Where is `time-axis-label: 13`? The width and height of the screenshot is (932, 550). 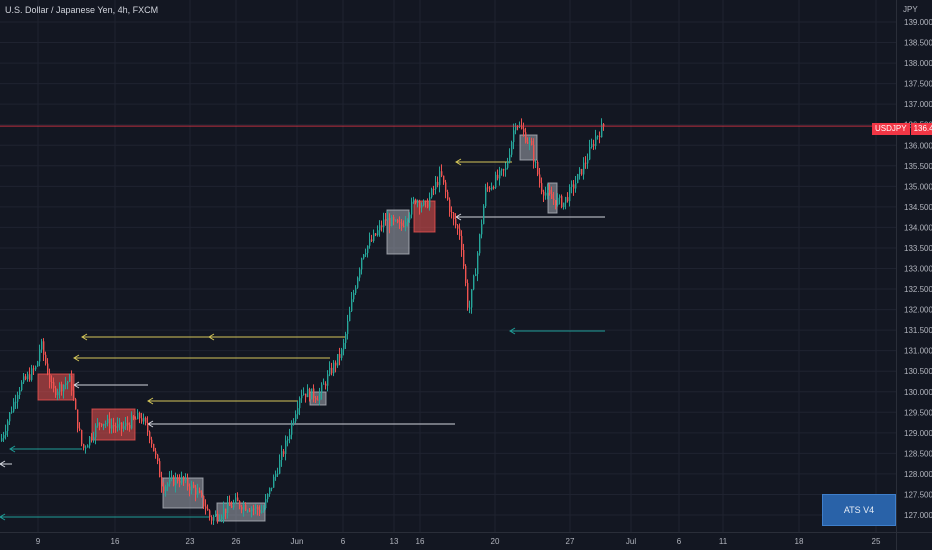 time-axis-label: 13 is located at coordinates (394, 541).